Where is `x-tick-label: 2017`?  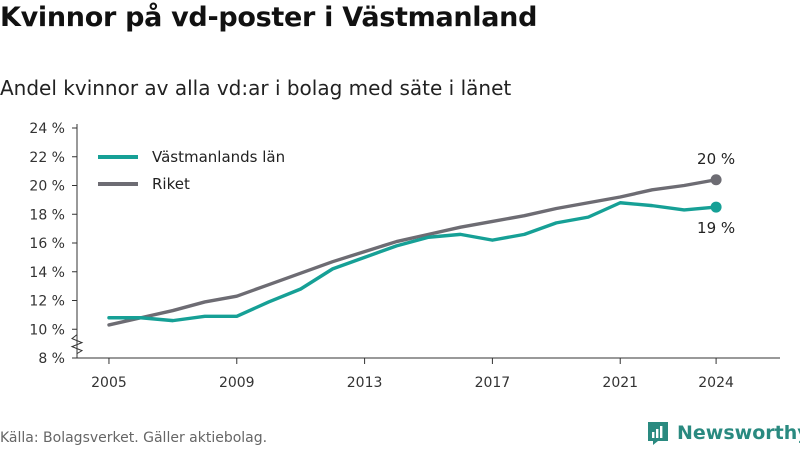 x-tick-label: 2017 is located at coordinates (493, 383).